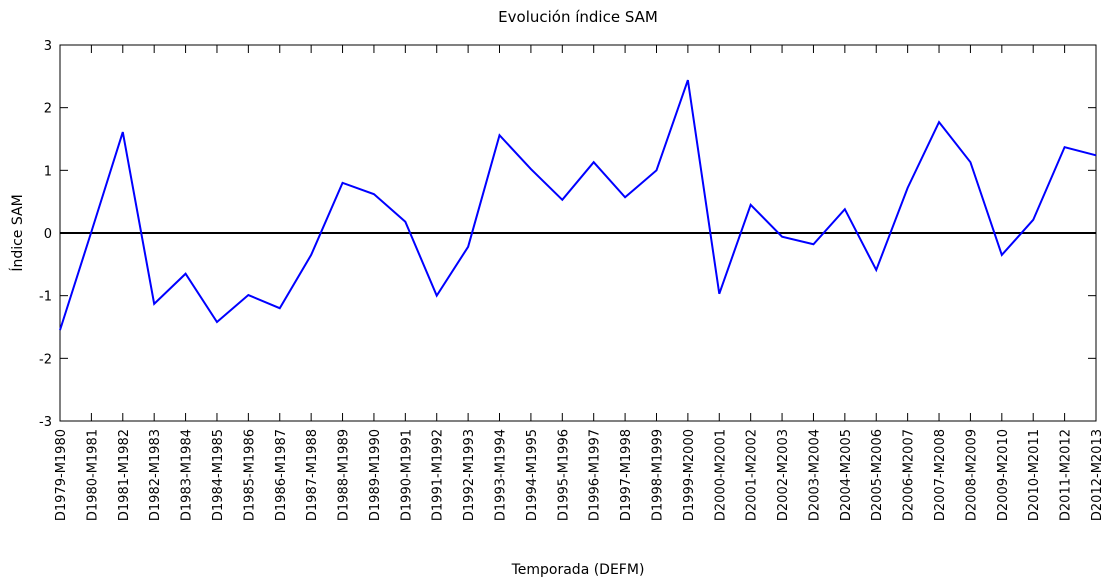  What do you see at coordinates (375, 475) in the screenshot?
I see `x-tick-label: D1989-M1990` at bounding box center [375, 475].